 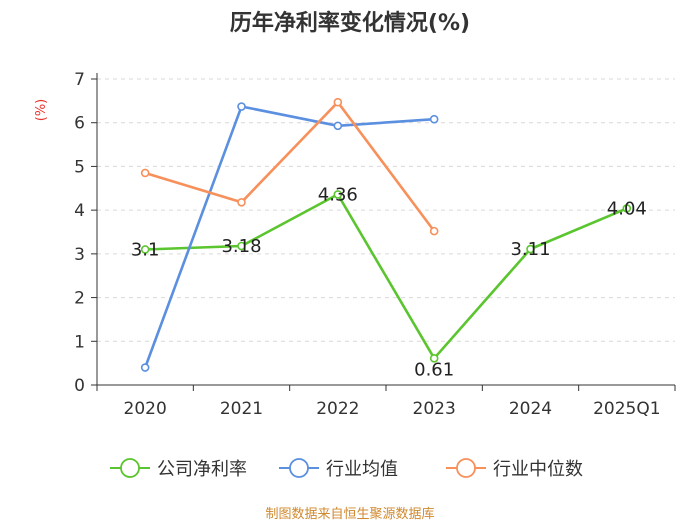 What do you see at coordinates (337, 409) in the screenshot?
I see `x-tick-label: 2022` at bounding box center [337, 409].